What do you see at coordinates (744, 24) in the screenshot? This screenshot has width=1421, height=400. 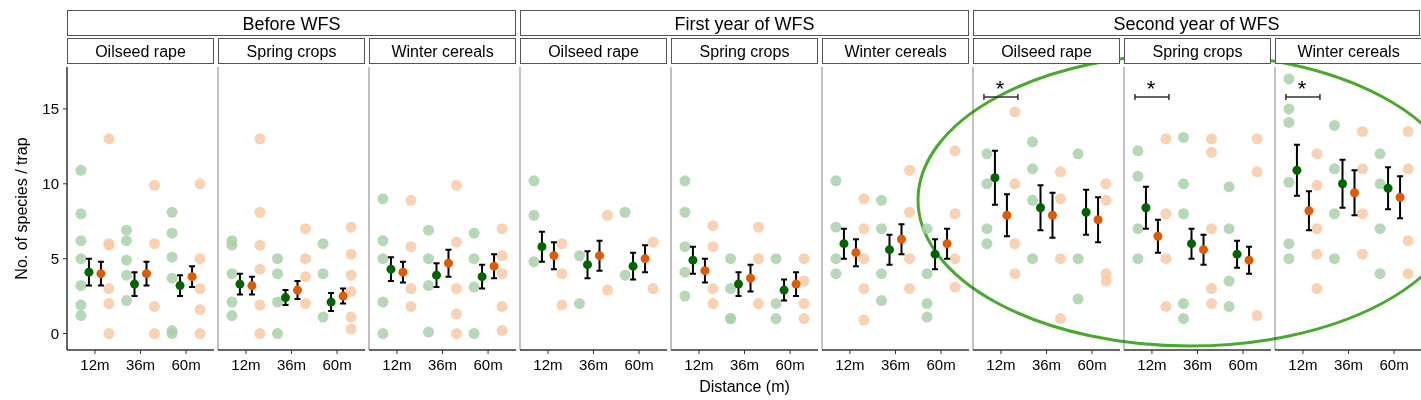 I see `text: First year of WFS` at bounding box center [744, 24].